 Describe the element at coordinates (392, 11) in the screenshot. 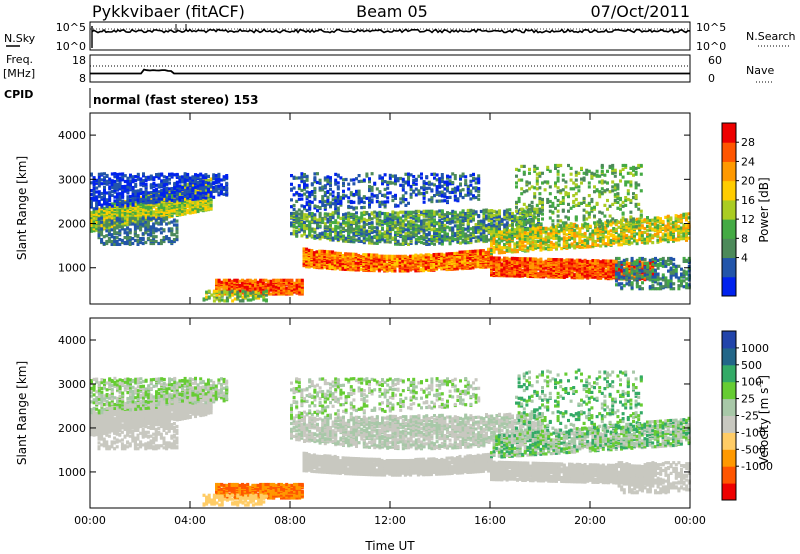

I see `beam-title: Beam 05` at that location.